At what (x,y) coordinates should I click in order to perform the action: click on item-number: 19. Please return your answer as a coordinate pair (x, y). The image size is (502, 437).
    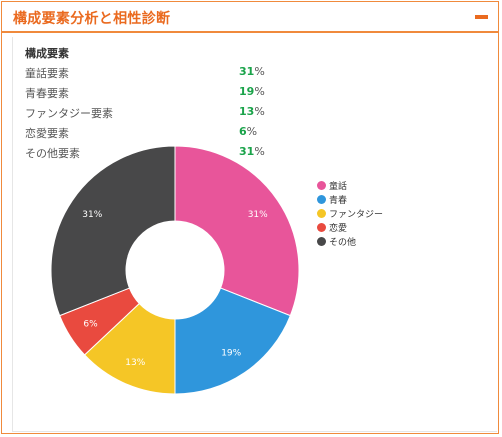
    Looking at the image, I should click on (247, 91).